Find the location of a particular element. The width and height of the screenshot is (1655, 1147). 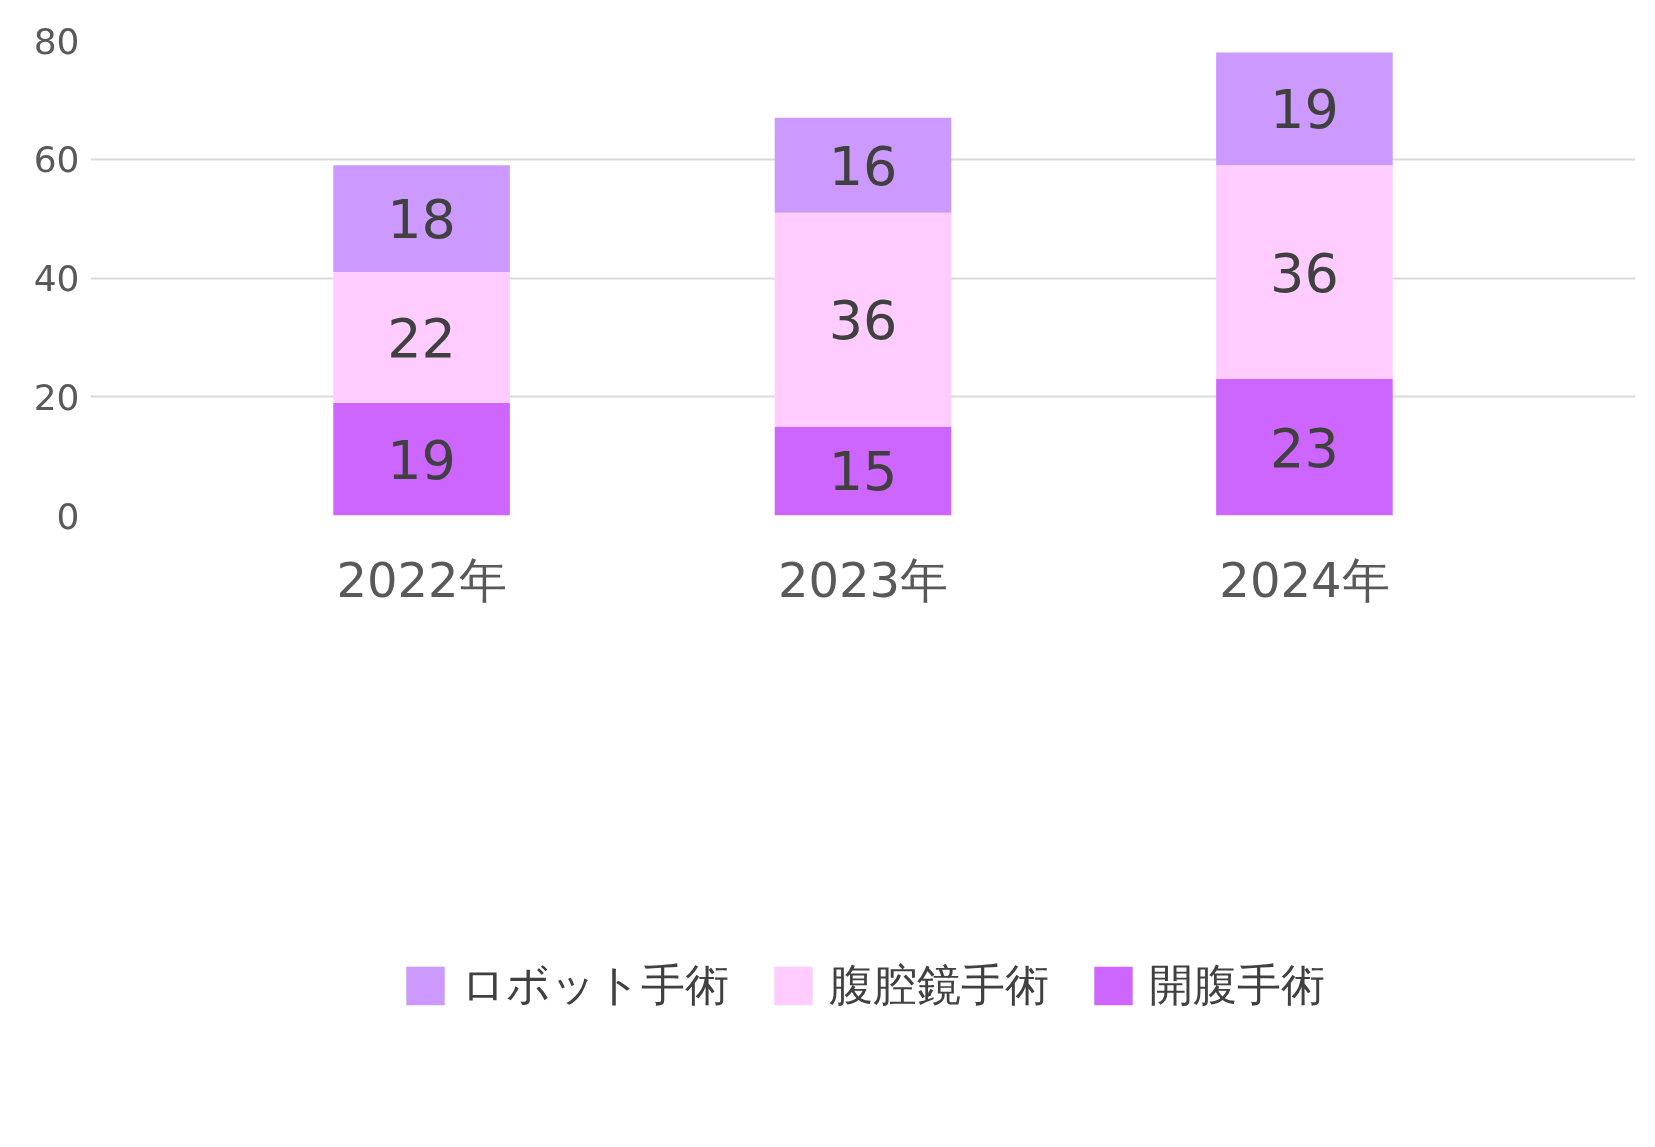

legend-label: 開腹手術 is located at coordinates (1236, 984).